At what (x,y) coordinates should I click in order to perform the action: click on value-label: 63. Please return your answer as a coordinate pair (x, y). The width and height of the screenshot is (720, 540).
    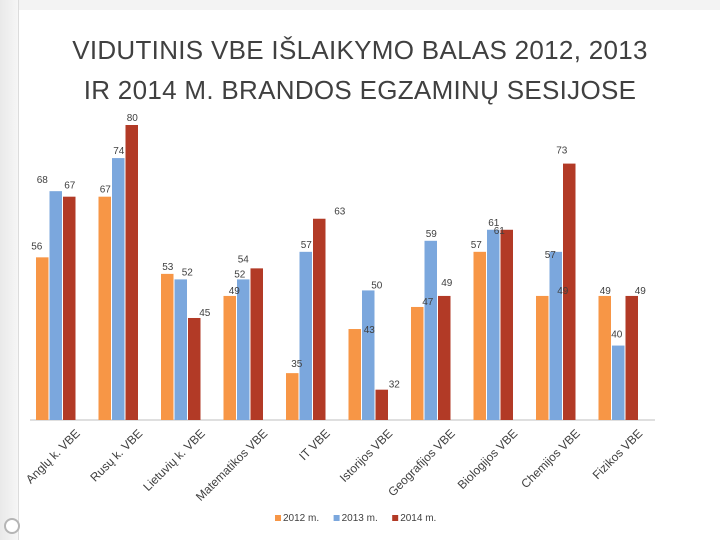
    Looking at the image, I should click on (340, 212).